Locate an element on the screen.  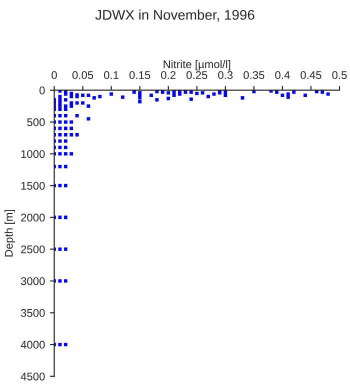
y-tick-label: 4000 is located at coordinates (32, 344).